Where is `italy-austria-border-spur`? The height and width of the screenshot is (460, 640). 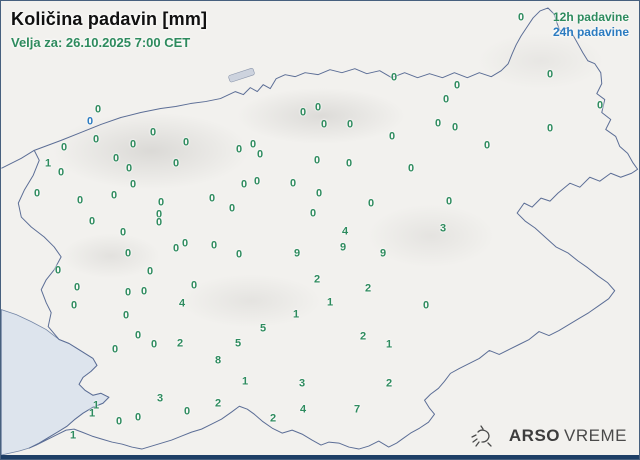 italy-austria-border-spur is located at coordinates (18, 159).